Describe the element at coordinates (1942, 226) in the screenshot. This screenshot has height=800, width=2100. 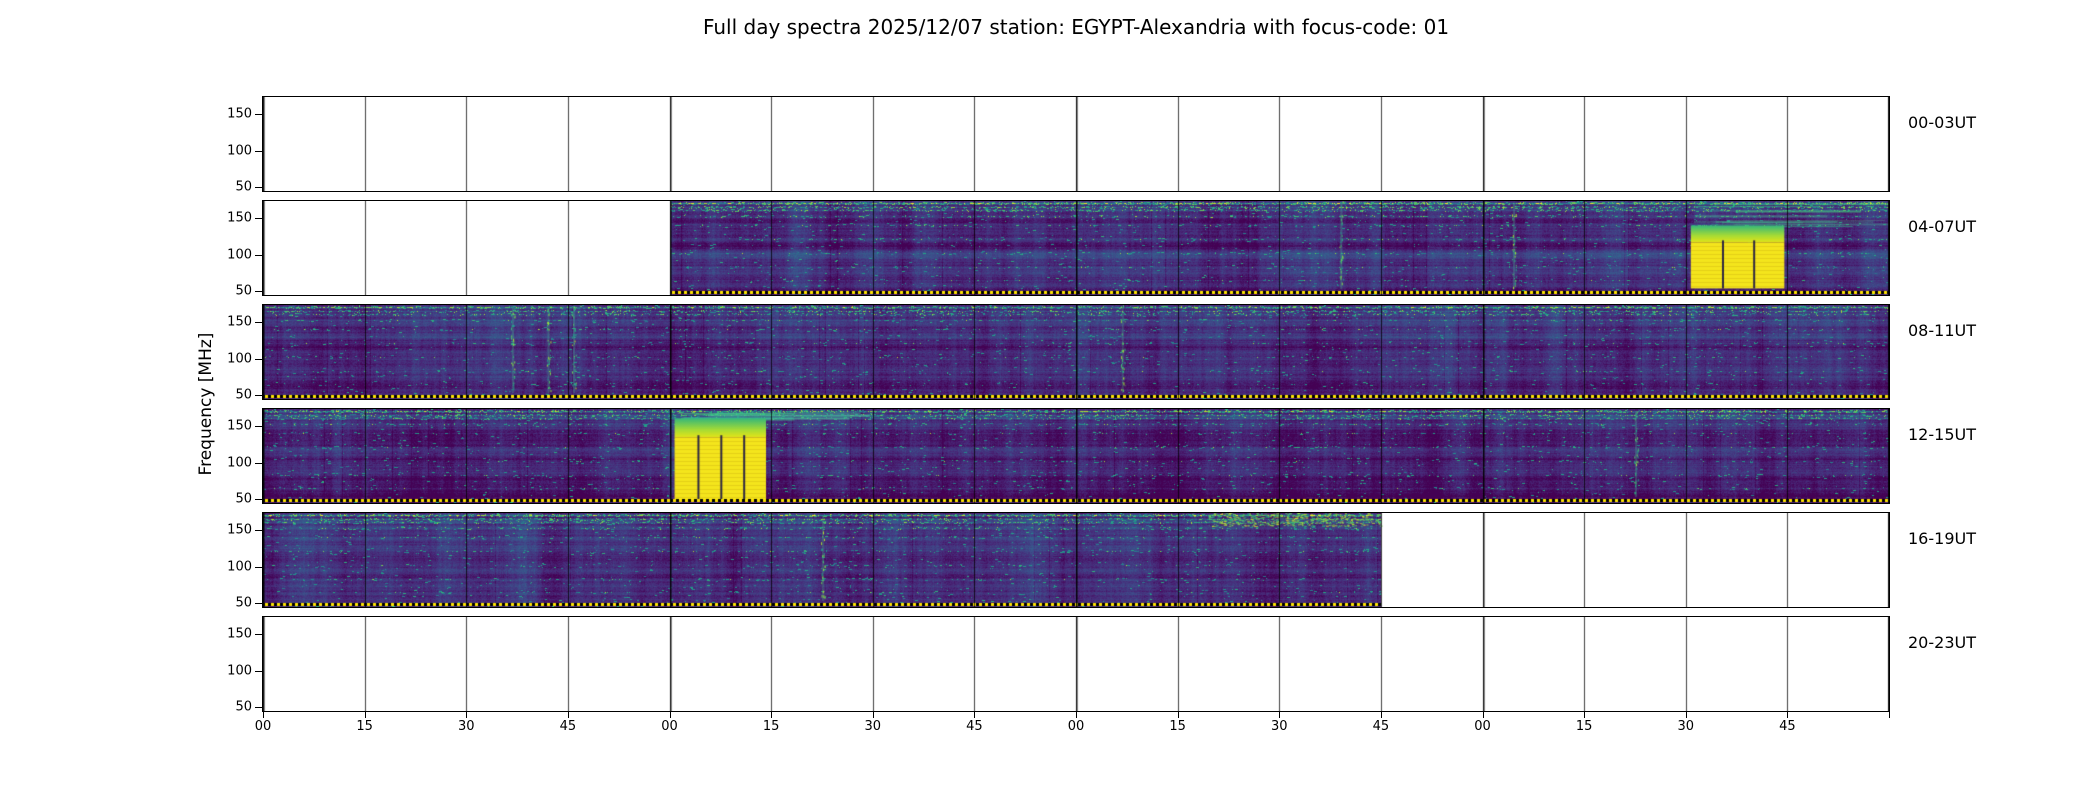
I see `row-time-label: 04-07UT` at that location.